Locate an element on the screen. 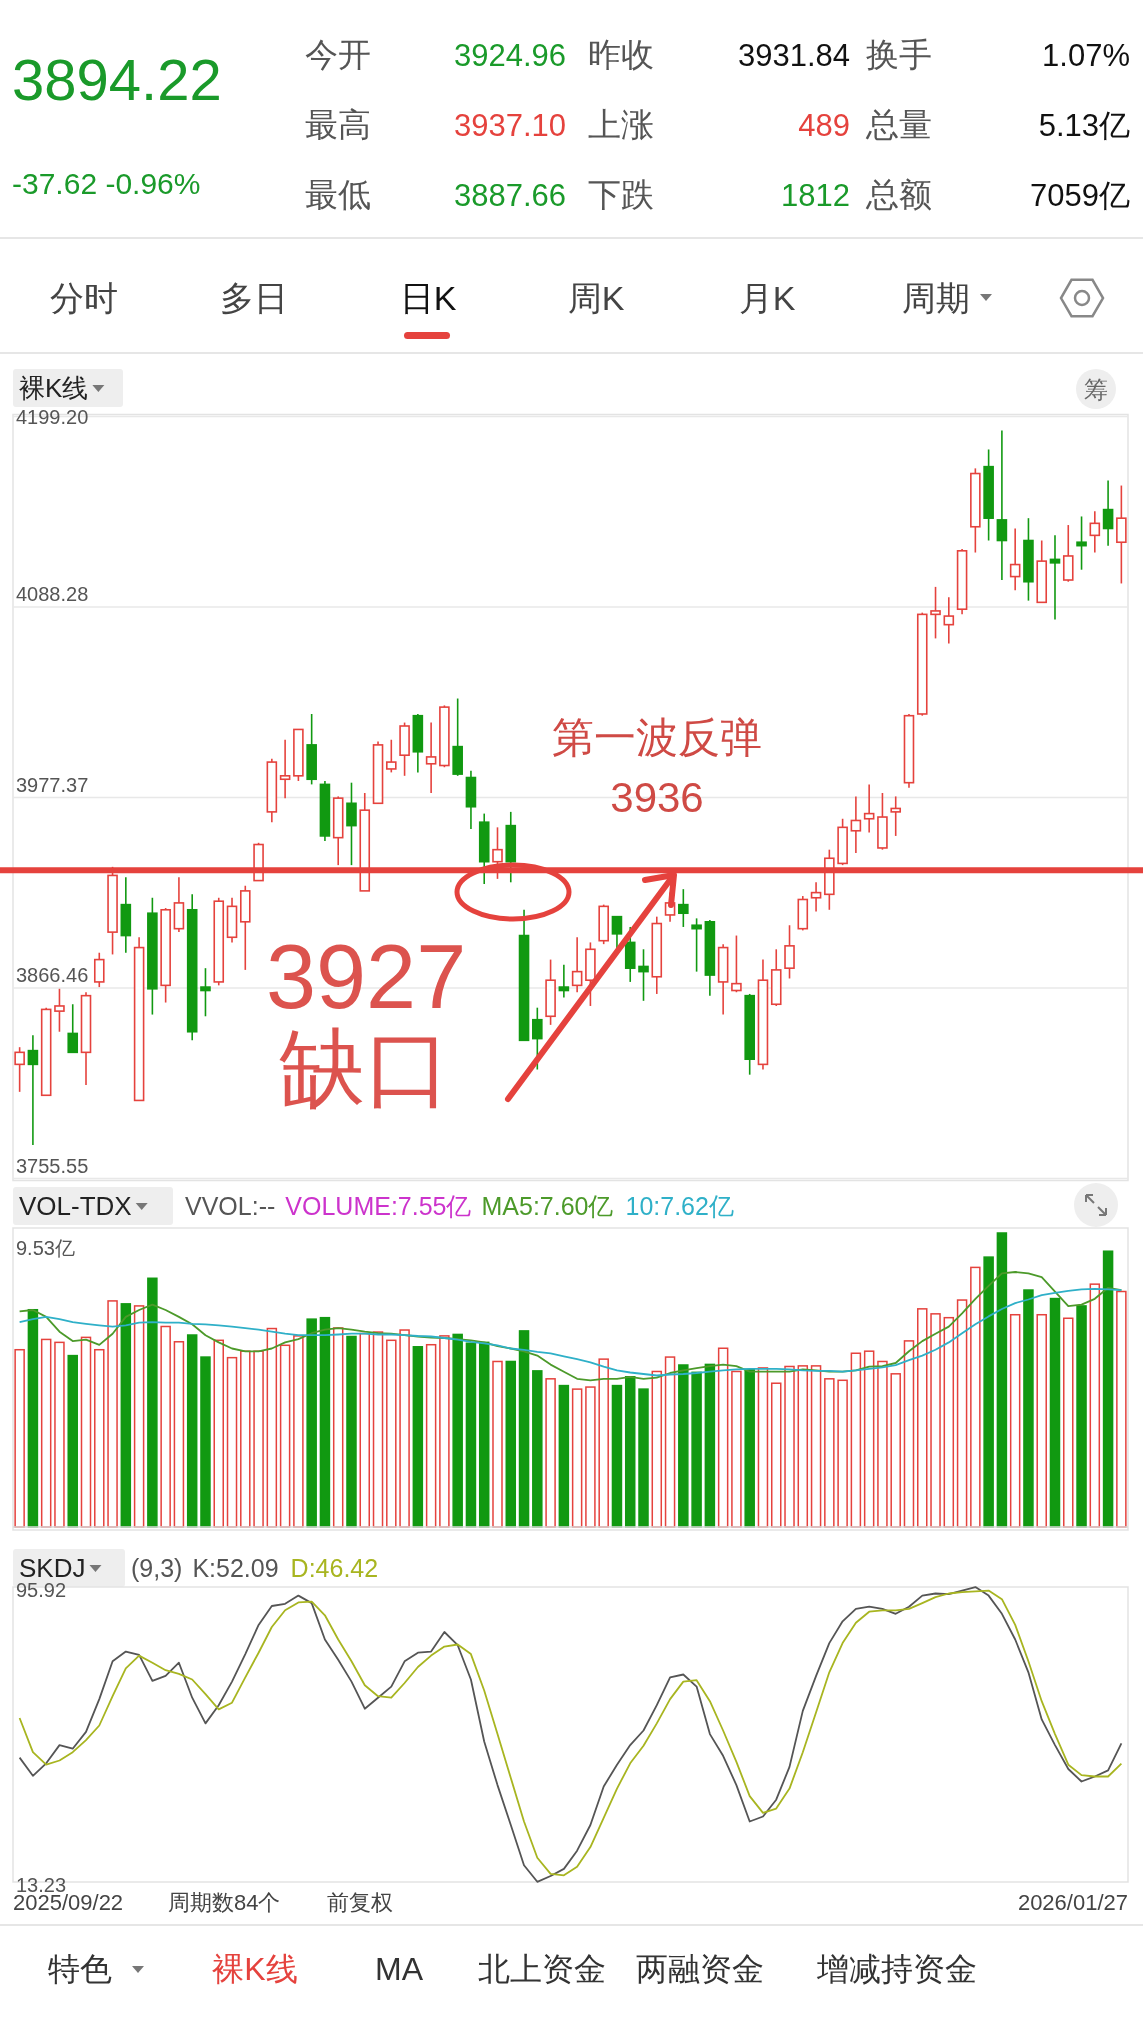 This screenshot has width=1143, height=2032. text: 3894.22 is located at coordinates (117, 79).